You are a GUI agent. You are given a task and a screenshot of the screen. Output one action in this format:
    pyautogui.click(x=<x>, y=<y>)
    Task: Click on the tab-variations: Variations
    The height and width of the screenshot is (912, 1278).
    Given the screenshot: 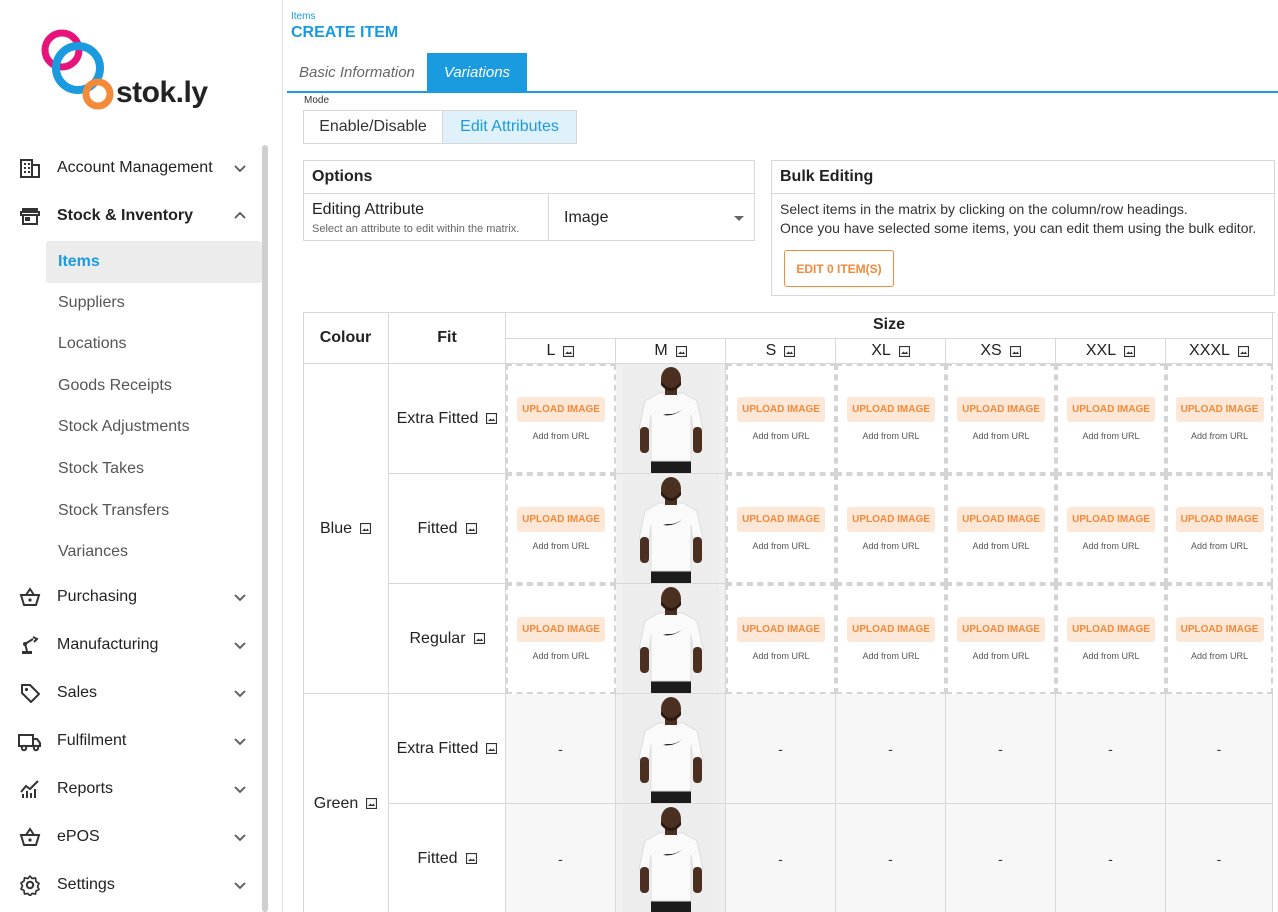 What is the action you would take?
    pyautogui.click(x=477, y=72)
    